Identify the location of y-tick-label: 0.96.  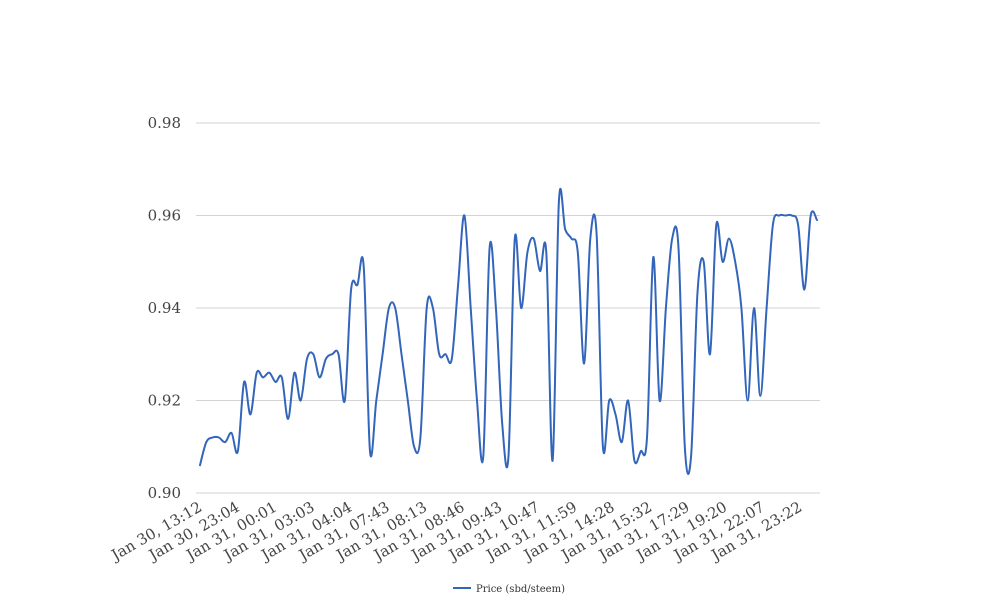
(164, 216).